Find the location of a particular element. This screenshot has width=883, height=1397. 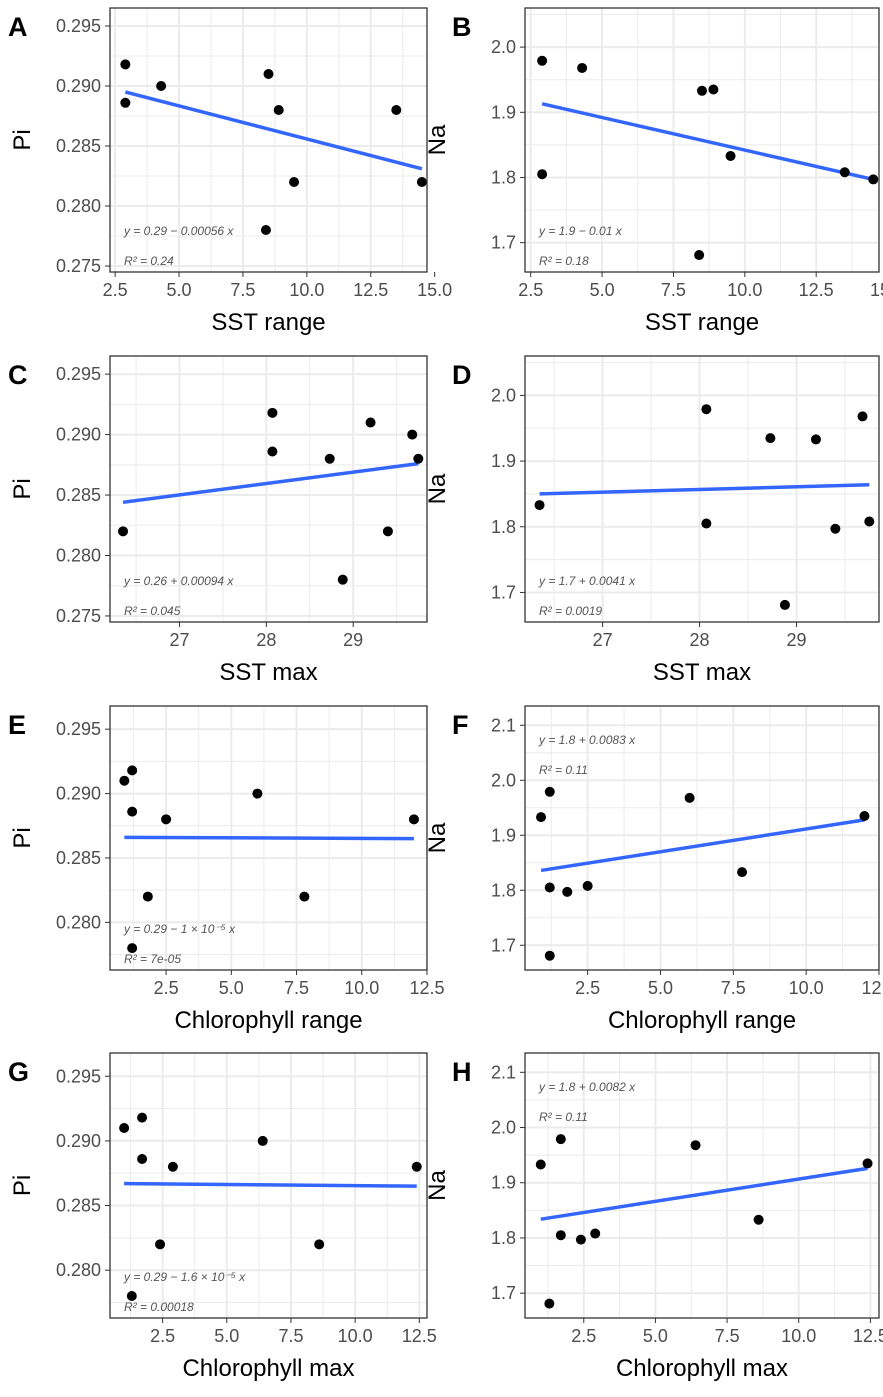

r-squared-label: R² = 0.0019 is located at coordinates (570, 611).